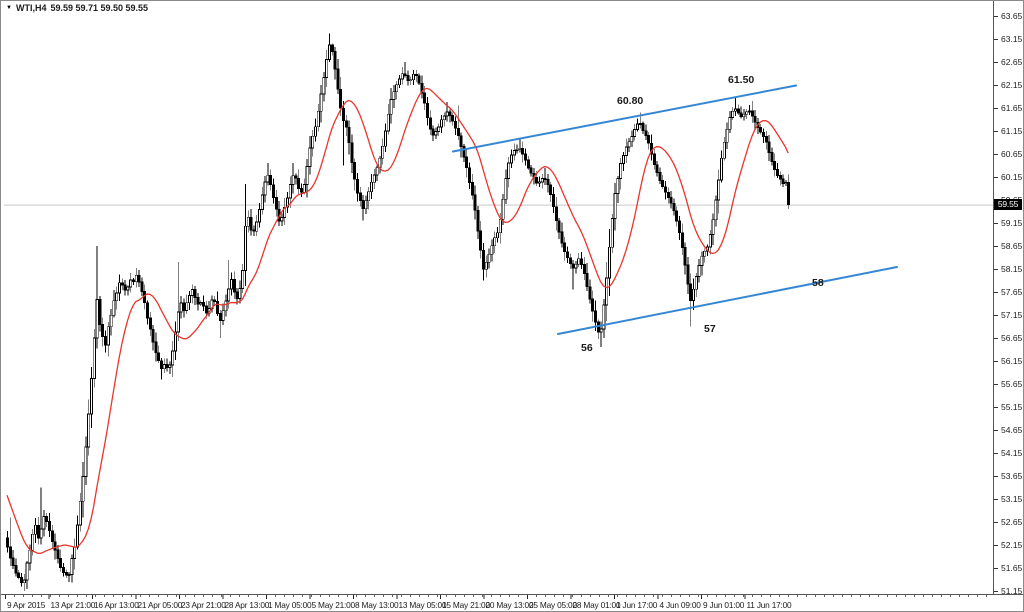  What do you see at coordinates (1008, 204) in the screenshot?
I see `current-price-badge: 59.55` at bounding box center [1008, 204].